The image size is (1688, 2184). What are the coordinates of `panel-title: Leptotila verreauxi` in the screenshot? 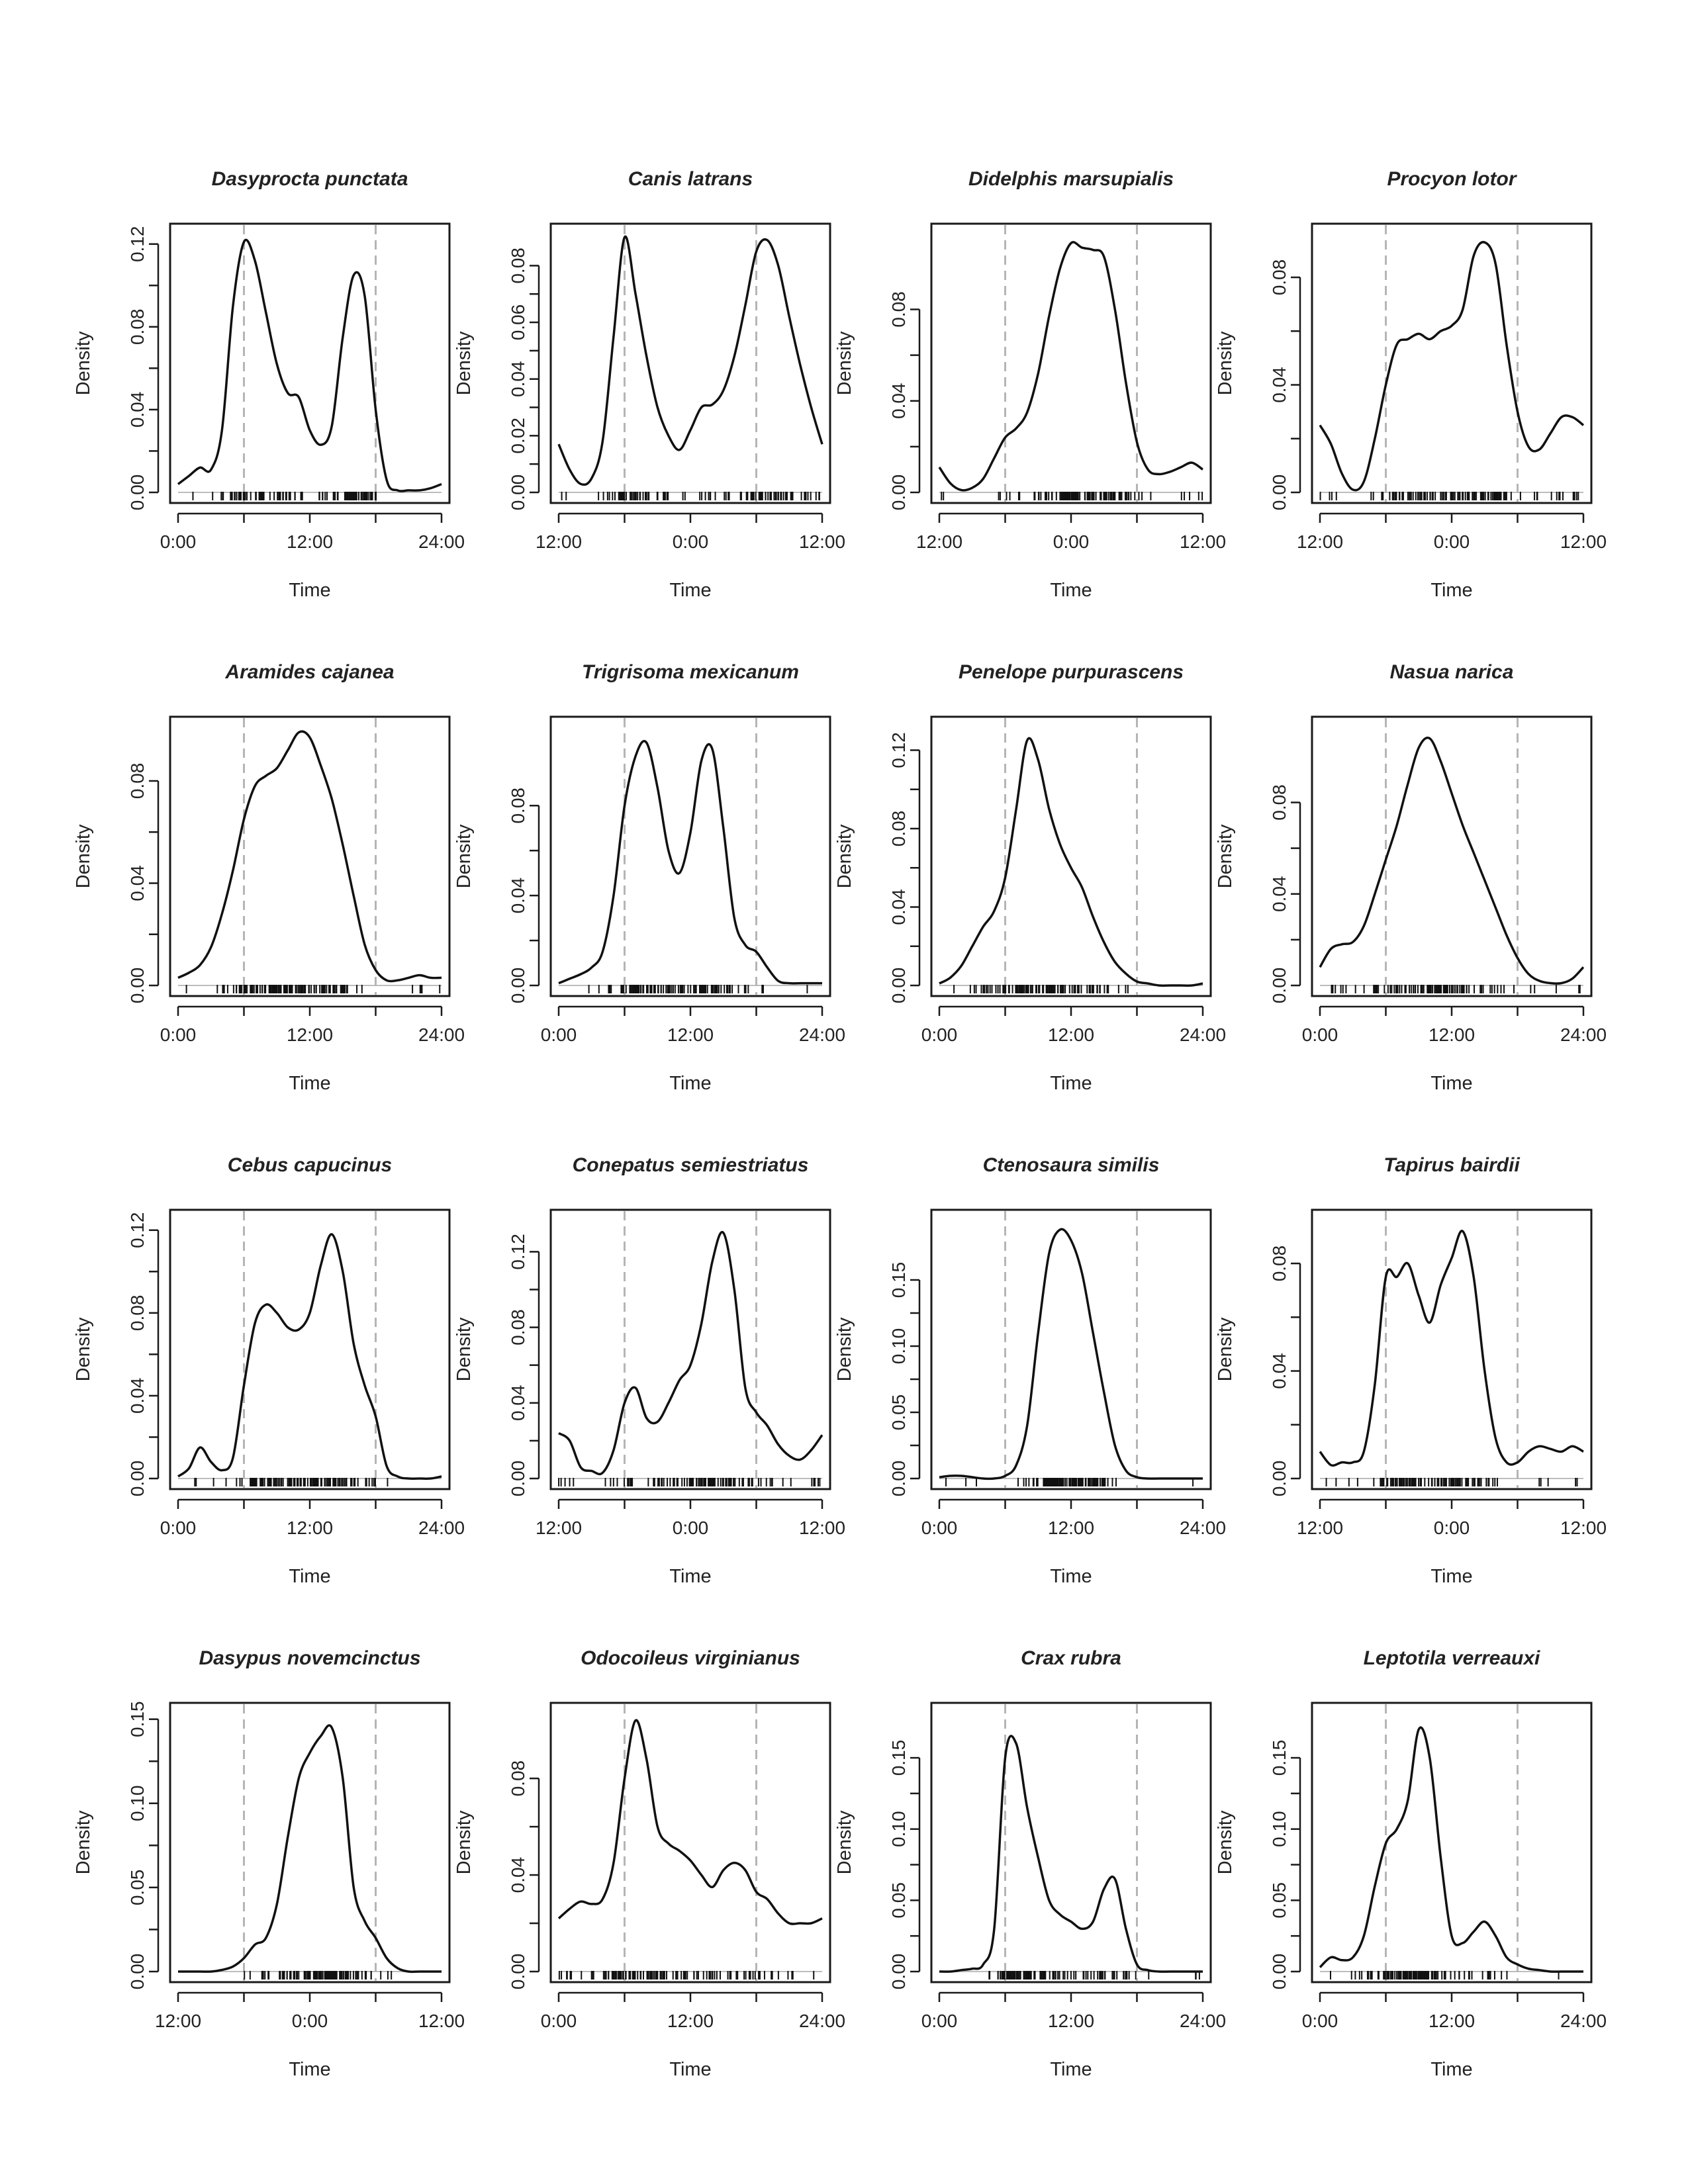 It's located at (1452, 1658).